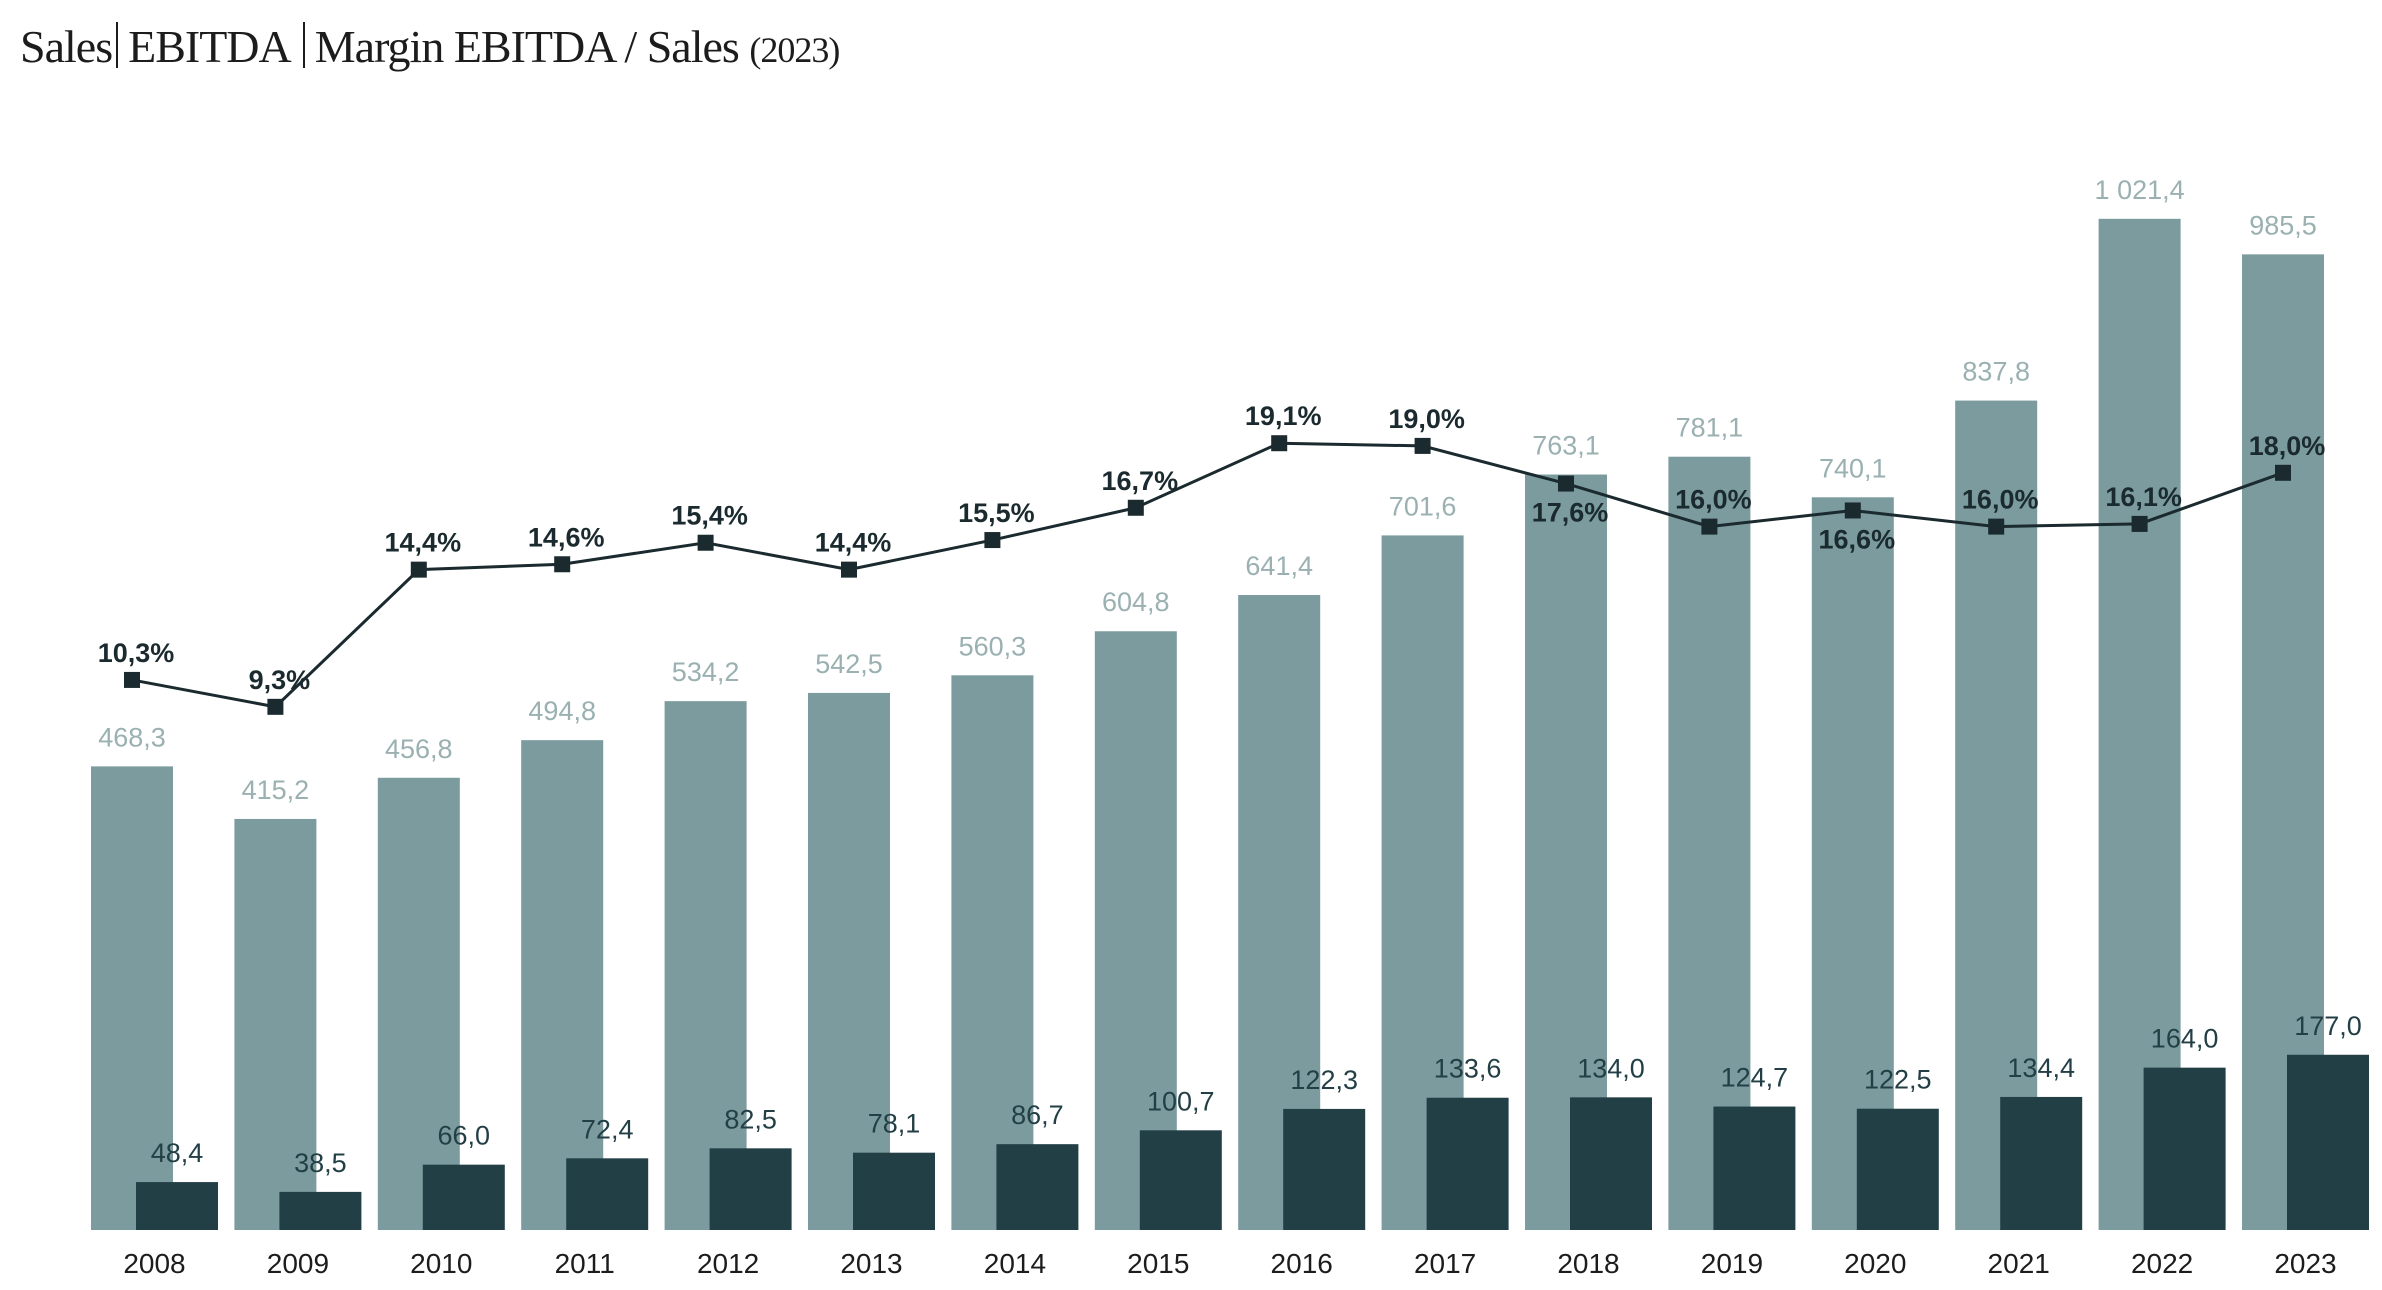 Image resolution: width=2382 pixels, height=1290 pixels. What do you see at coordinates (562, 711) in the screenshot?
I see `sales-label: 494,8` at bounding box center [562, 711].